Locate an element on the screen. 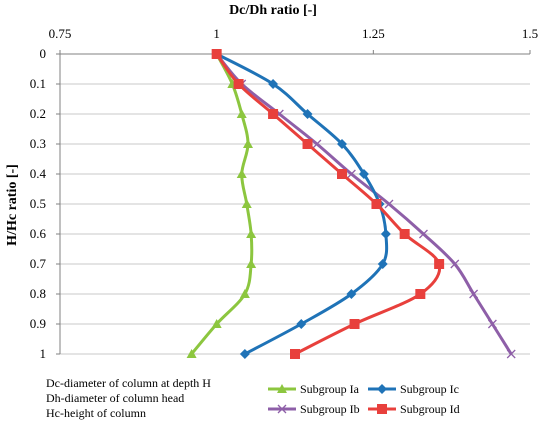 The height and width of the screenshot is (427, 550). legend-label-subgroup-ia: Subgroup Ia is located at coordinates (330, 389).